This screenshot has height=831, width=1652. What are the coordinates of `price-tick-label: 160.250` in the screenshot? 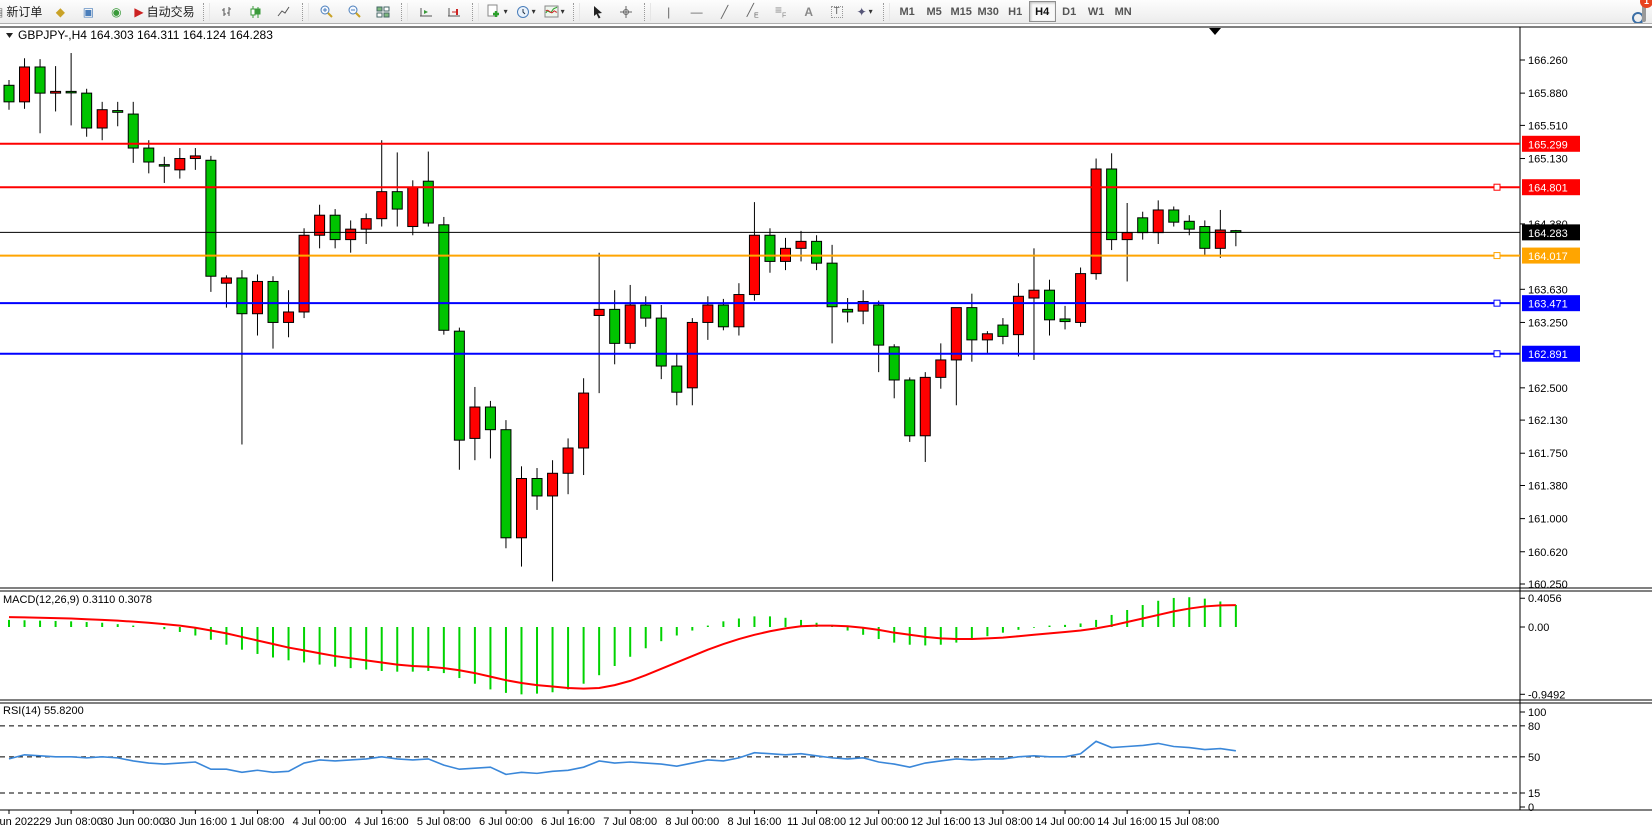 It's located at (1548, 585).